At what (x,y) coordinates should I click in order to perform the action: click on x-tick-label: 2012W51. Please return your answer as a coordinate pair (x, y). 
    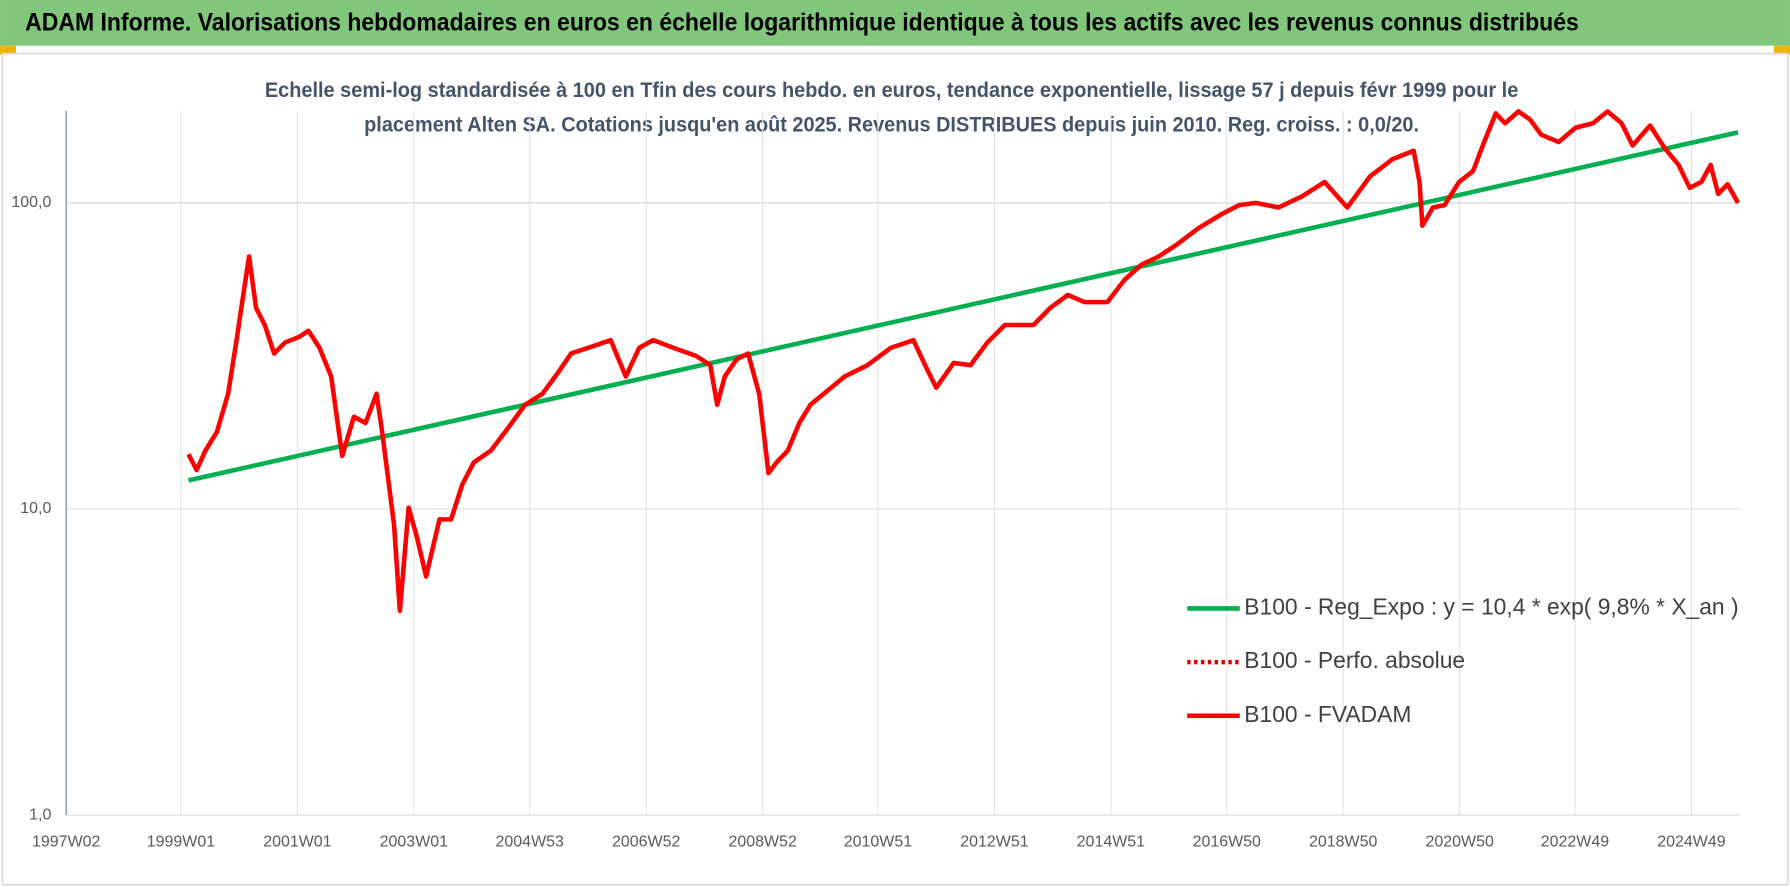
    Looking at the image, I should click on (994, 842).